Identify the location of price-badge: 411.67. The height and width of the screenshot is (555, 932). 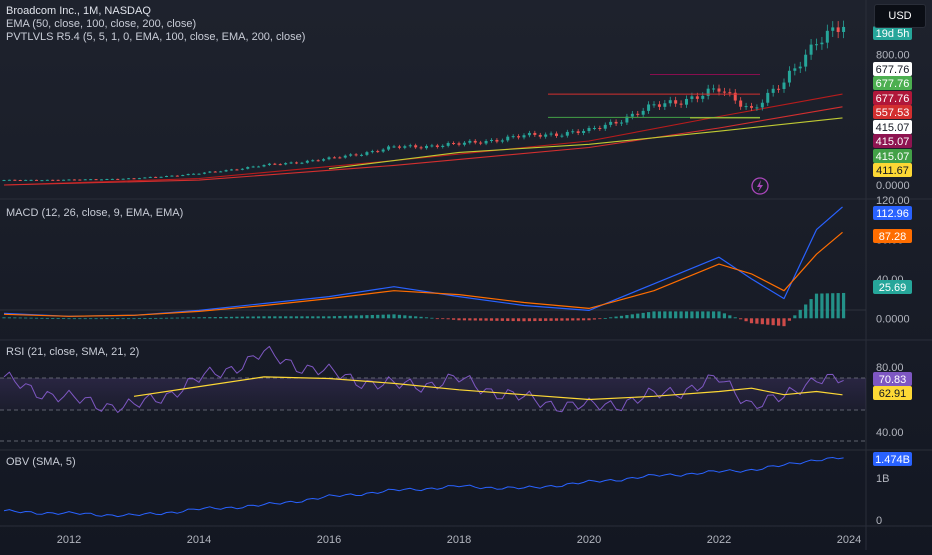
(892, 171).